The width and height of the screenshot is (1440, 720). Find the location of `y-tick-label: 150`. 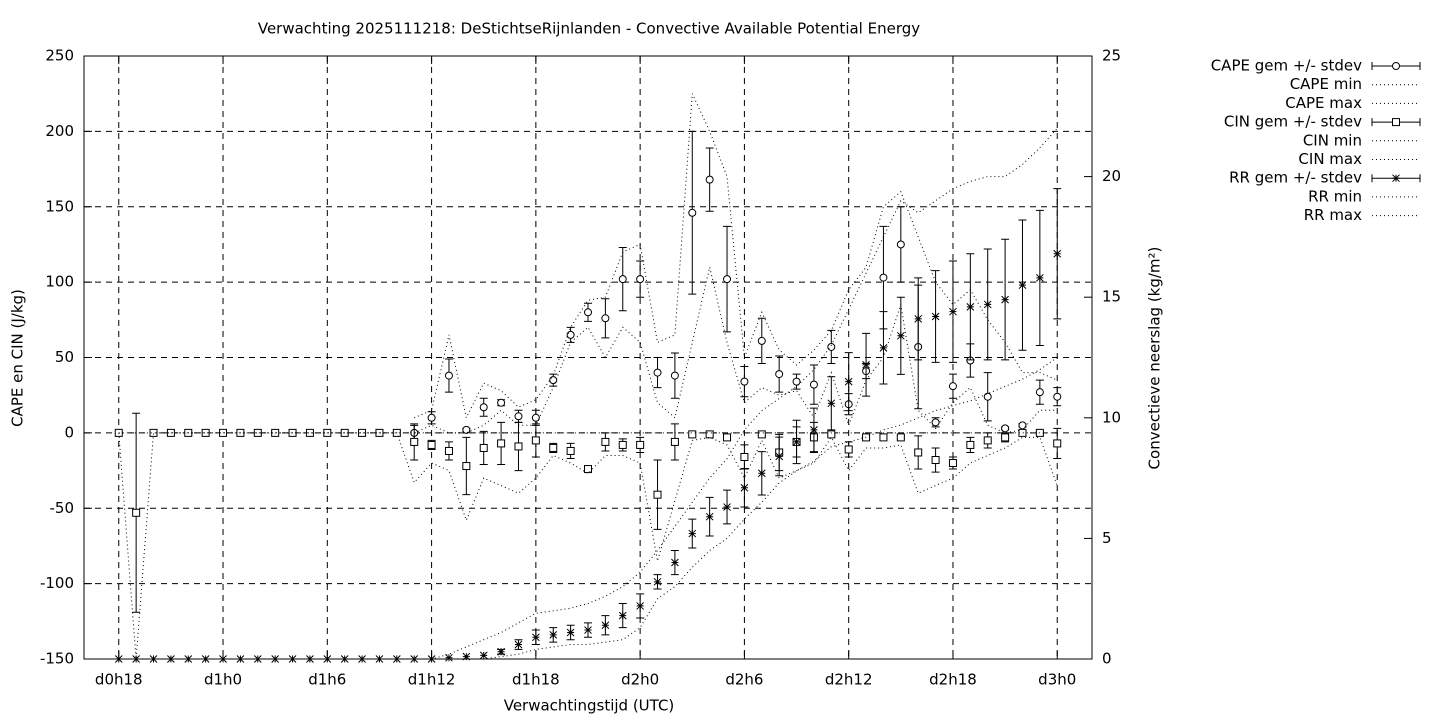

y-tick-label: 150 is located at coordinates (59, 206).